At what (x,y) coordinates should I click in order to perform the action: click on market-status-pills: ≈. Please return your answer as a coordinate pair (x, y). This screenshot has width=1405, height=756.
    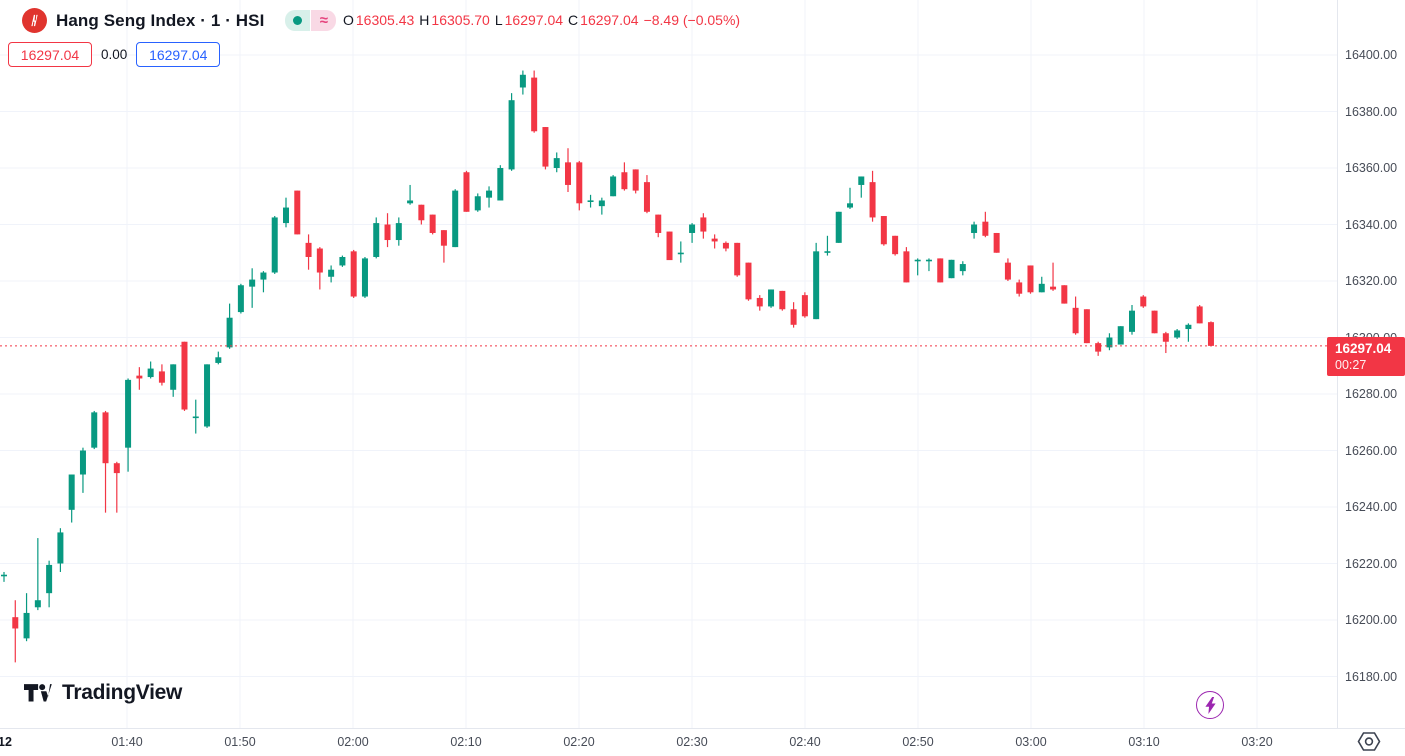
    Looking at the image, I should click on (311, 20).